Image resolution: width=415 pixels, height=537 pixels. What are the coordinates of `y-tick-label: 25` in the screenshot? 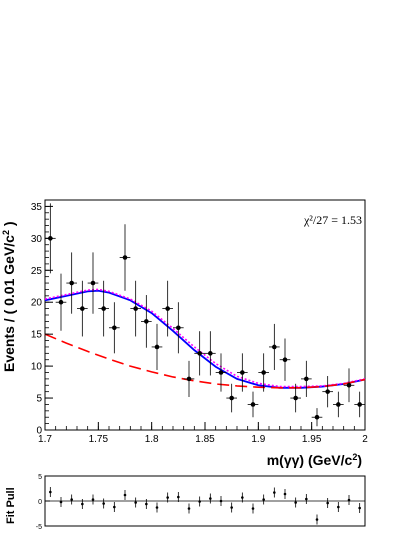 It's located at (37, 271).